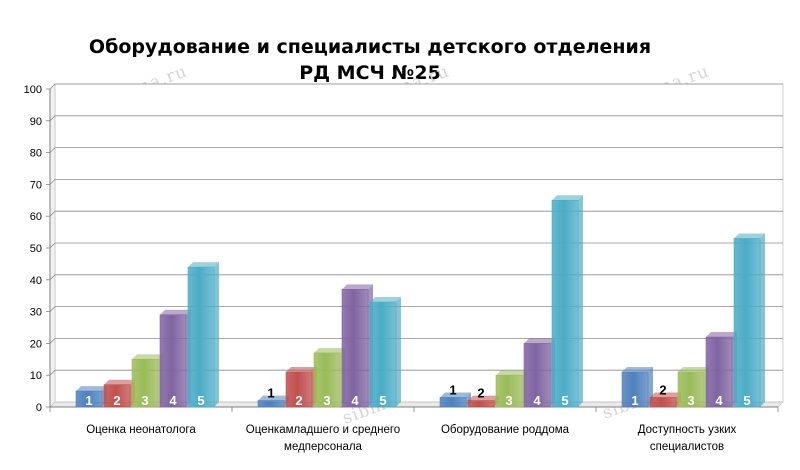 The image size is (800, 470). What do you see at coordinates (36, 313) in the screenshot?
I see `y-tick-label: 30` at bounding box center [36, 313].